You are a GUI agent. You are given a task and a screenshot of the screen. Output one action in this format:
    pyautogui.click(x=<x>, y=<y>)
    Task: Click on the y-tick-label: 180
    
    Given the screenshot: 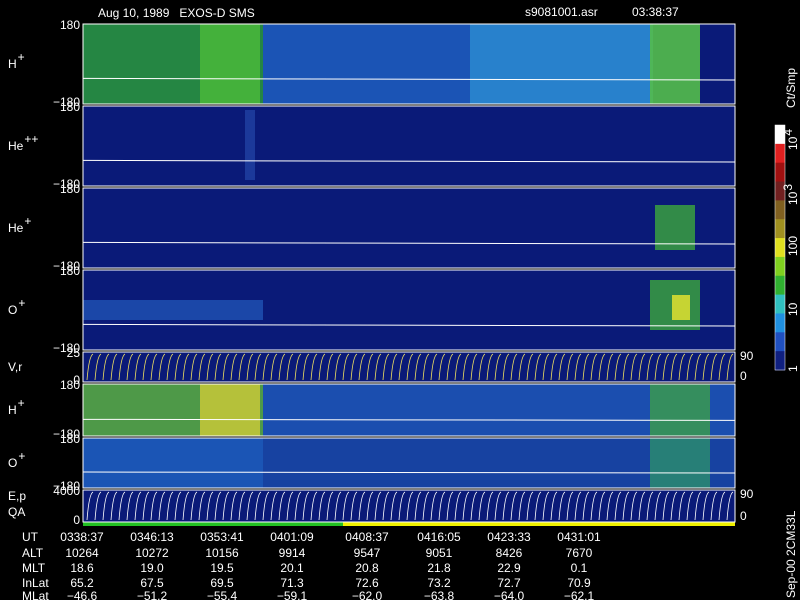 What is the action you would take?
    pyautogui.click(x=70, y=25)
    